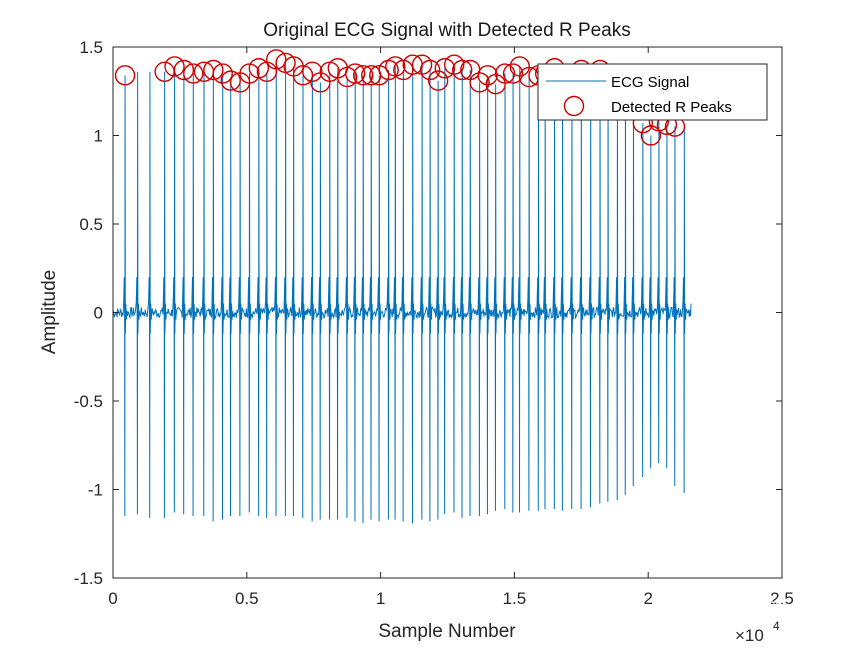 The image size is (865, 648). What do you see at coordinates (380, 598) in the screenshot?
I see `x-tick-label: 1` at bounding box center [380, 598].